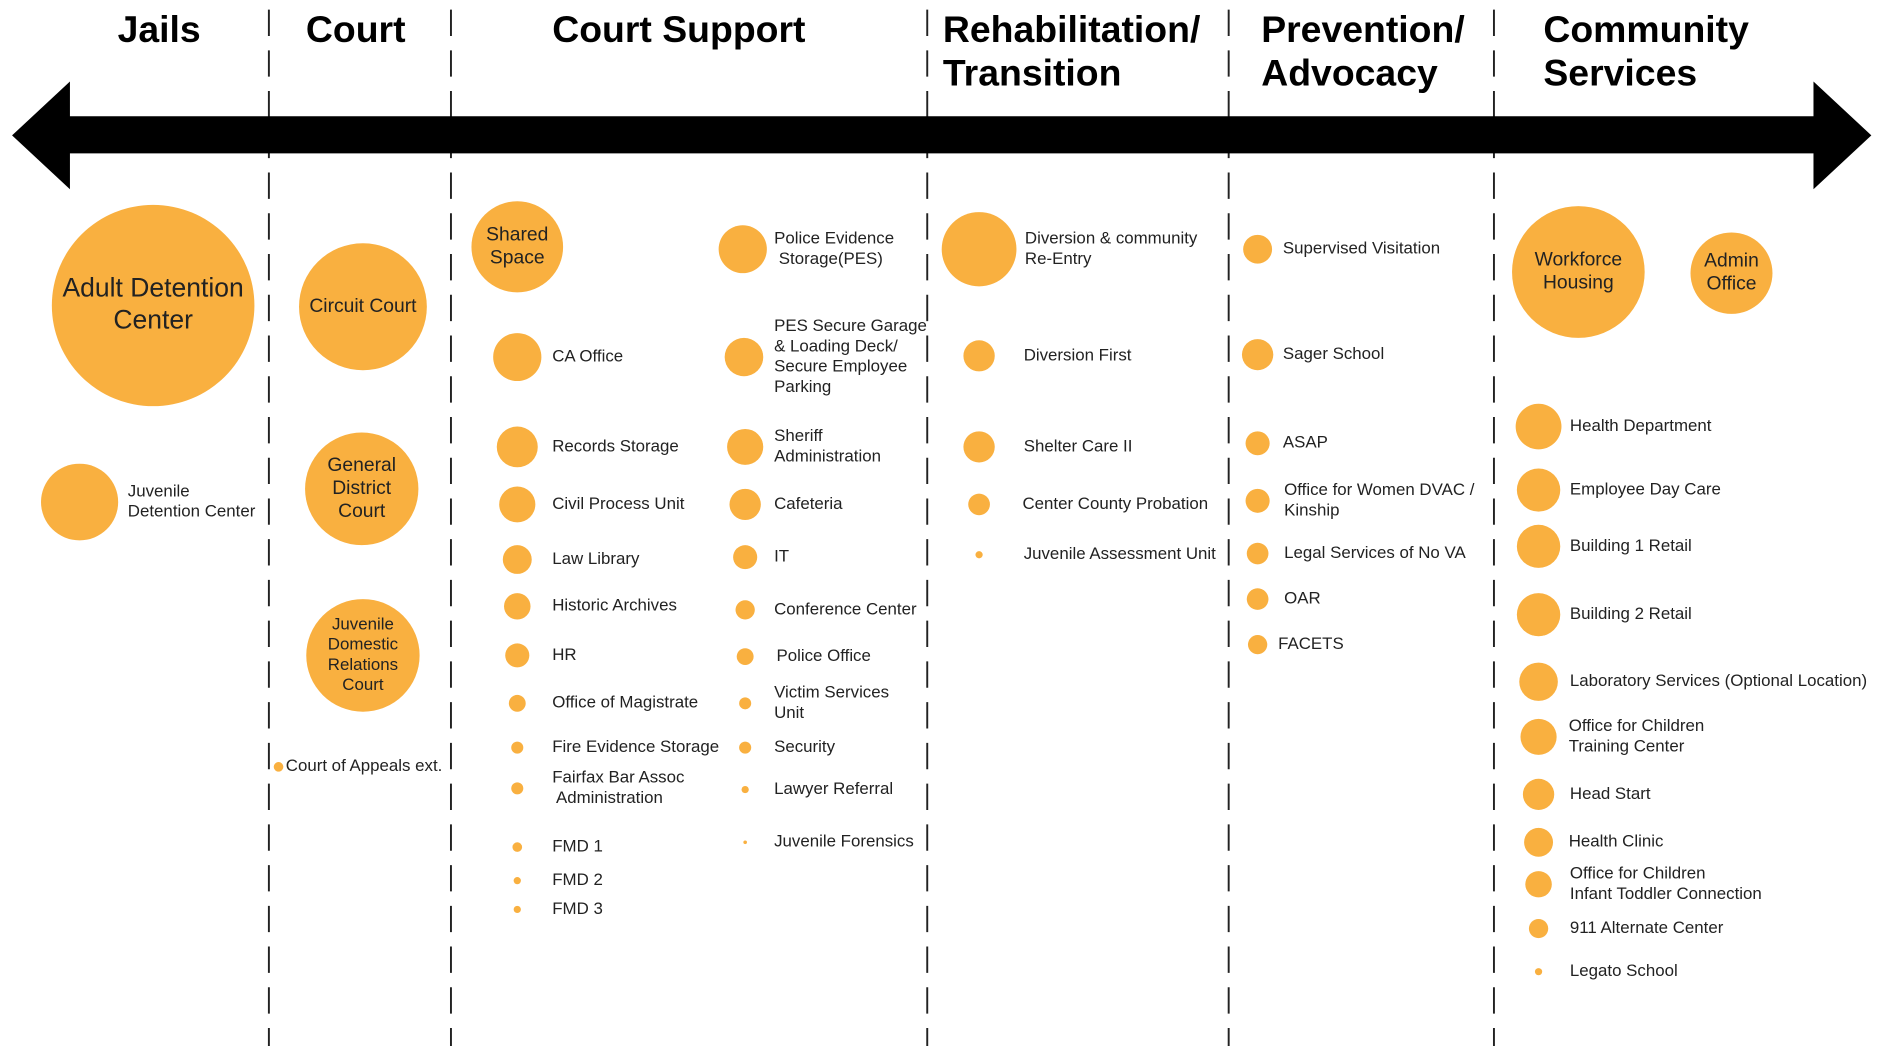  Describe the element at coordinates (153, 319) in the screenshot. I see `item-label: Center` at that location.